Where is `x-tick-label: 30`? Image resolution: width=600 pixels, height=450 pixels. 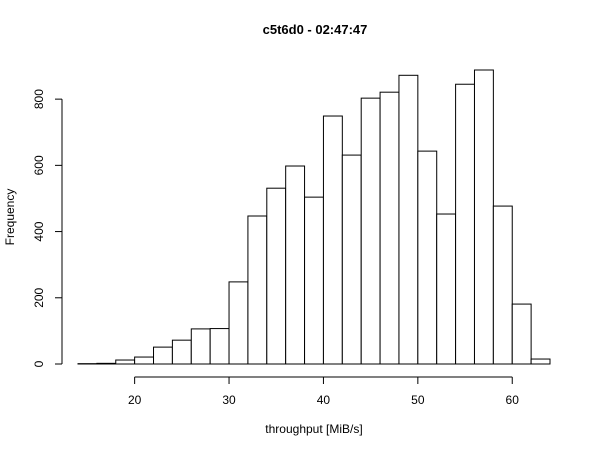 x-tick-label: 30 is located at coordinates (229, 400).